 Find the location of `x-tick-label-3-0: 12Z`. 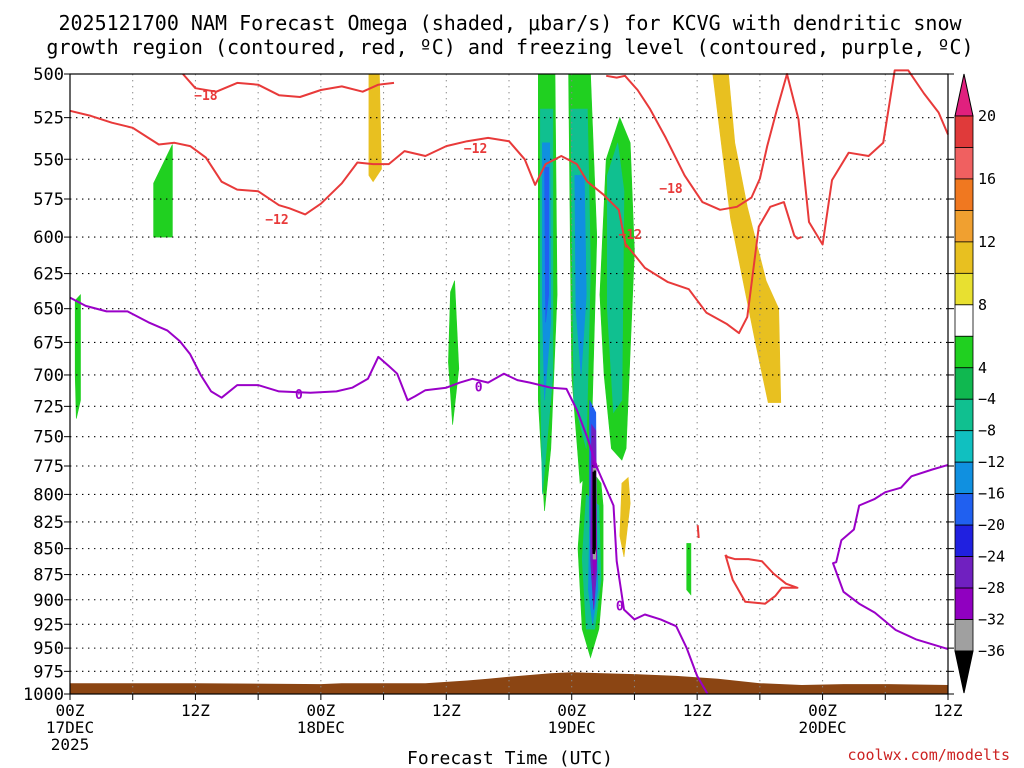

x-tick-label-3-0: 12Z is located at coordinates (446, 710).